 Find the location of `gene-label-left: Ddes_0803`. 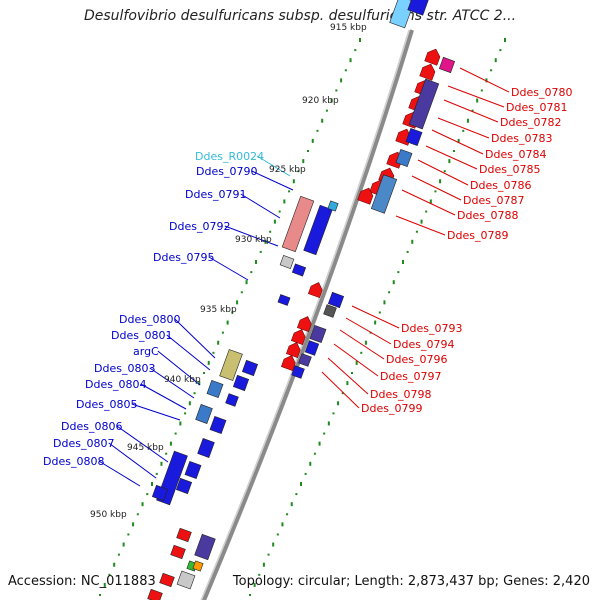

gene-label-left: Ddes_0803 is located at coordinates (124, 368).